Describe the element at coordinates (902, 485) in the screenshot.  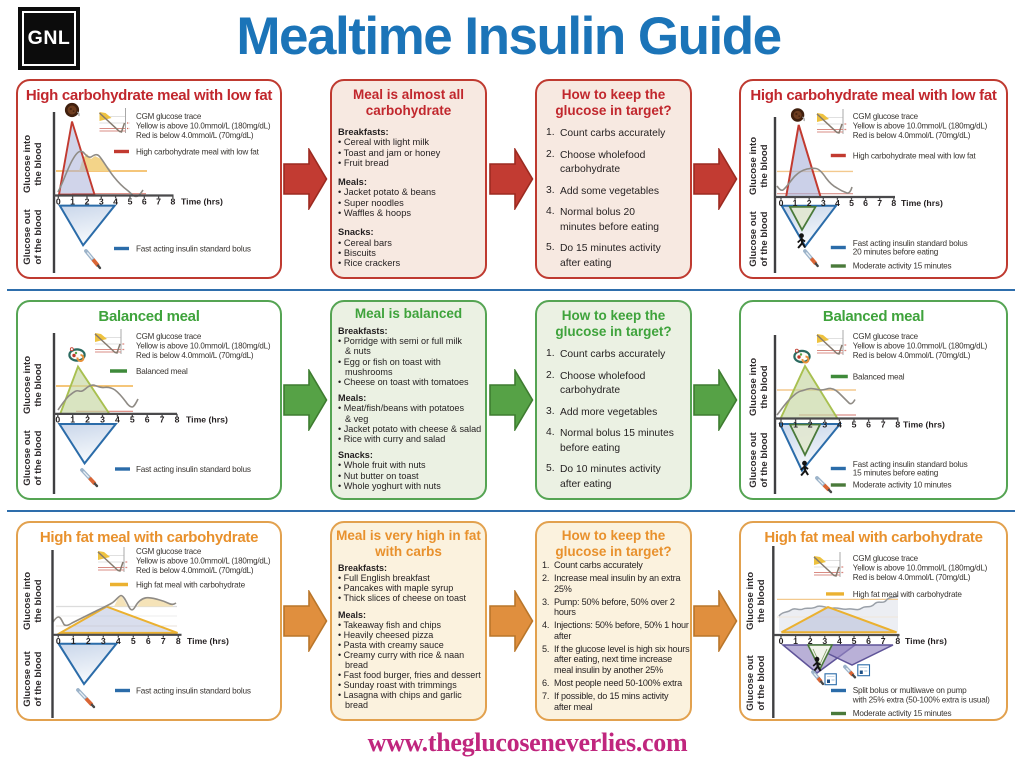
I see `svg-text: Moderate activity 10 minutes` at that location.